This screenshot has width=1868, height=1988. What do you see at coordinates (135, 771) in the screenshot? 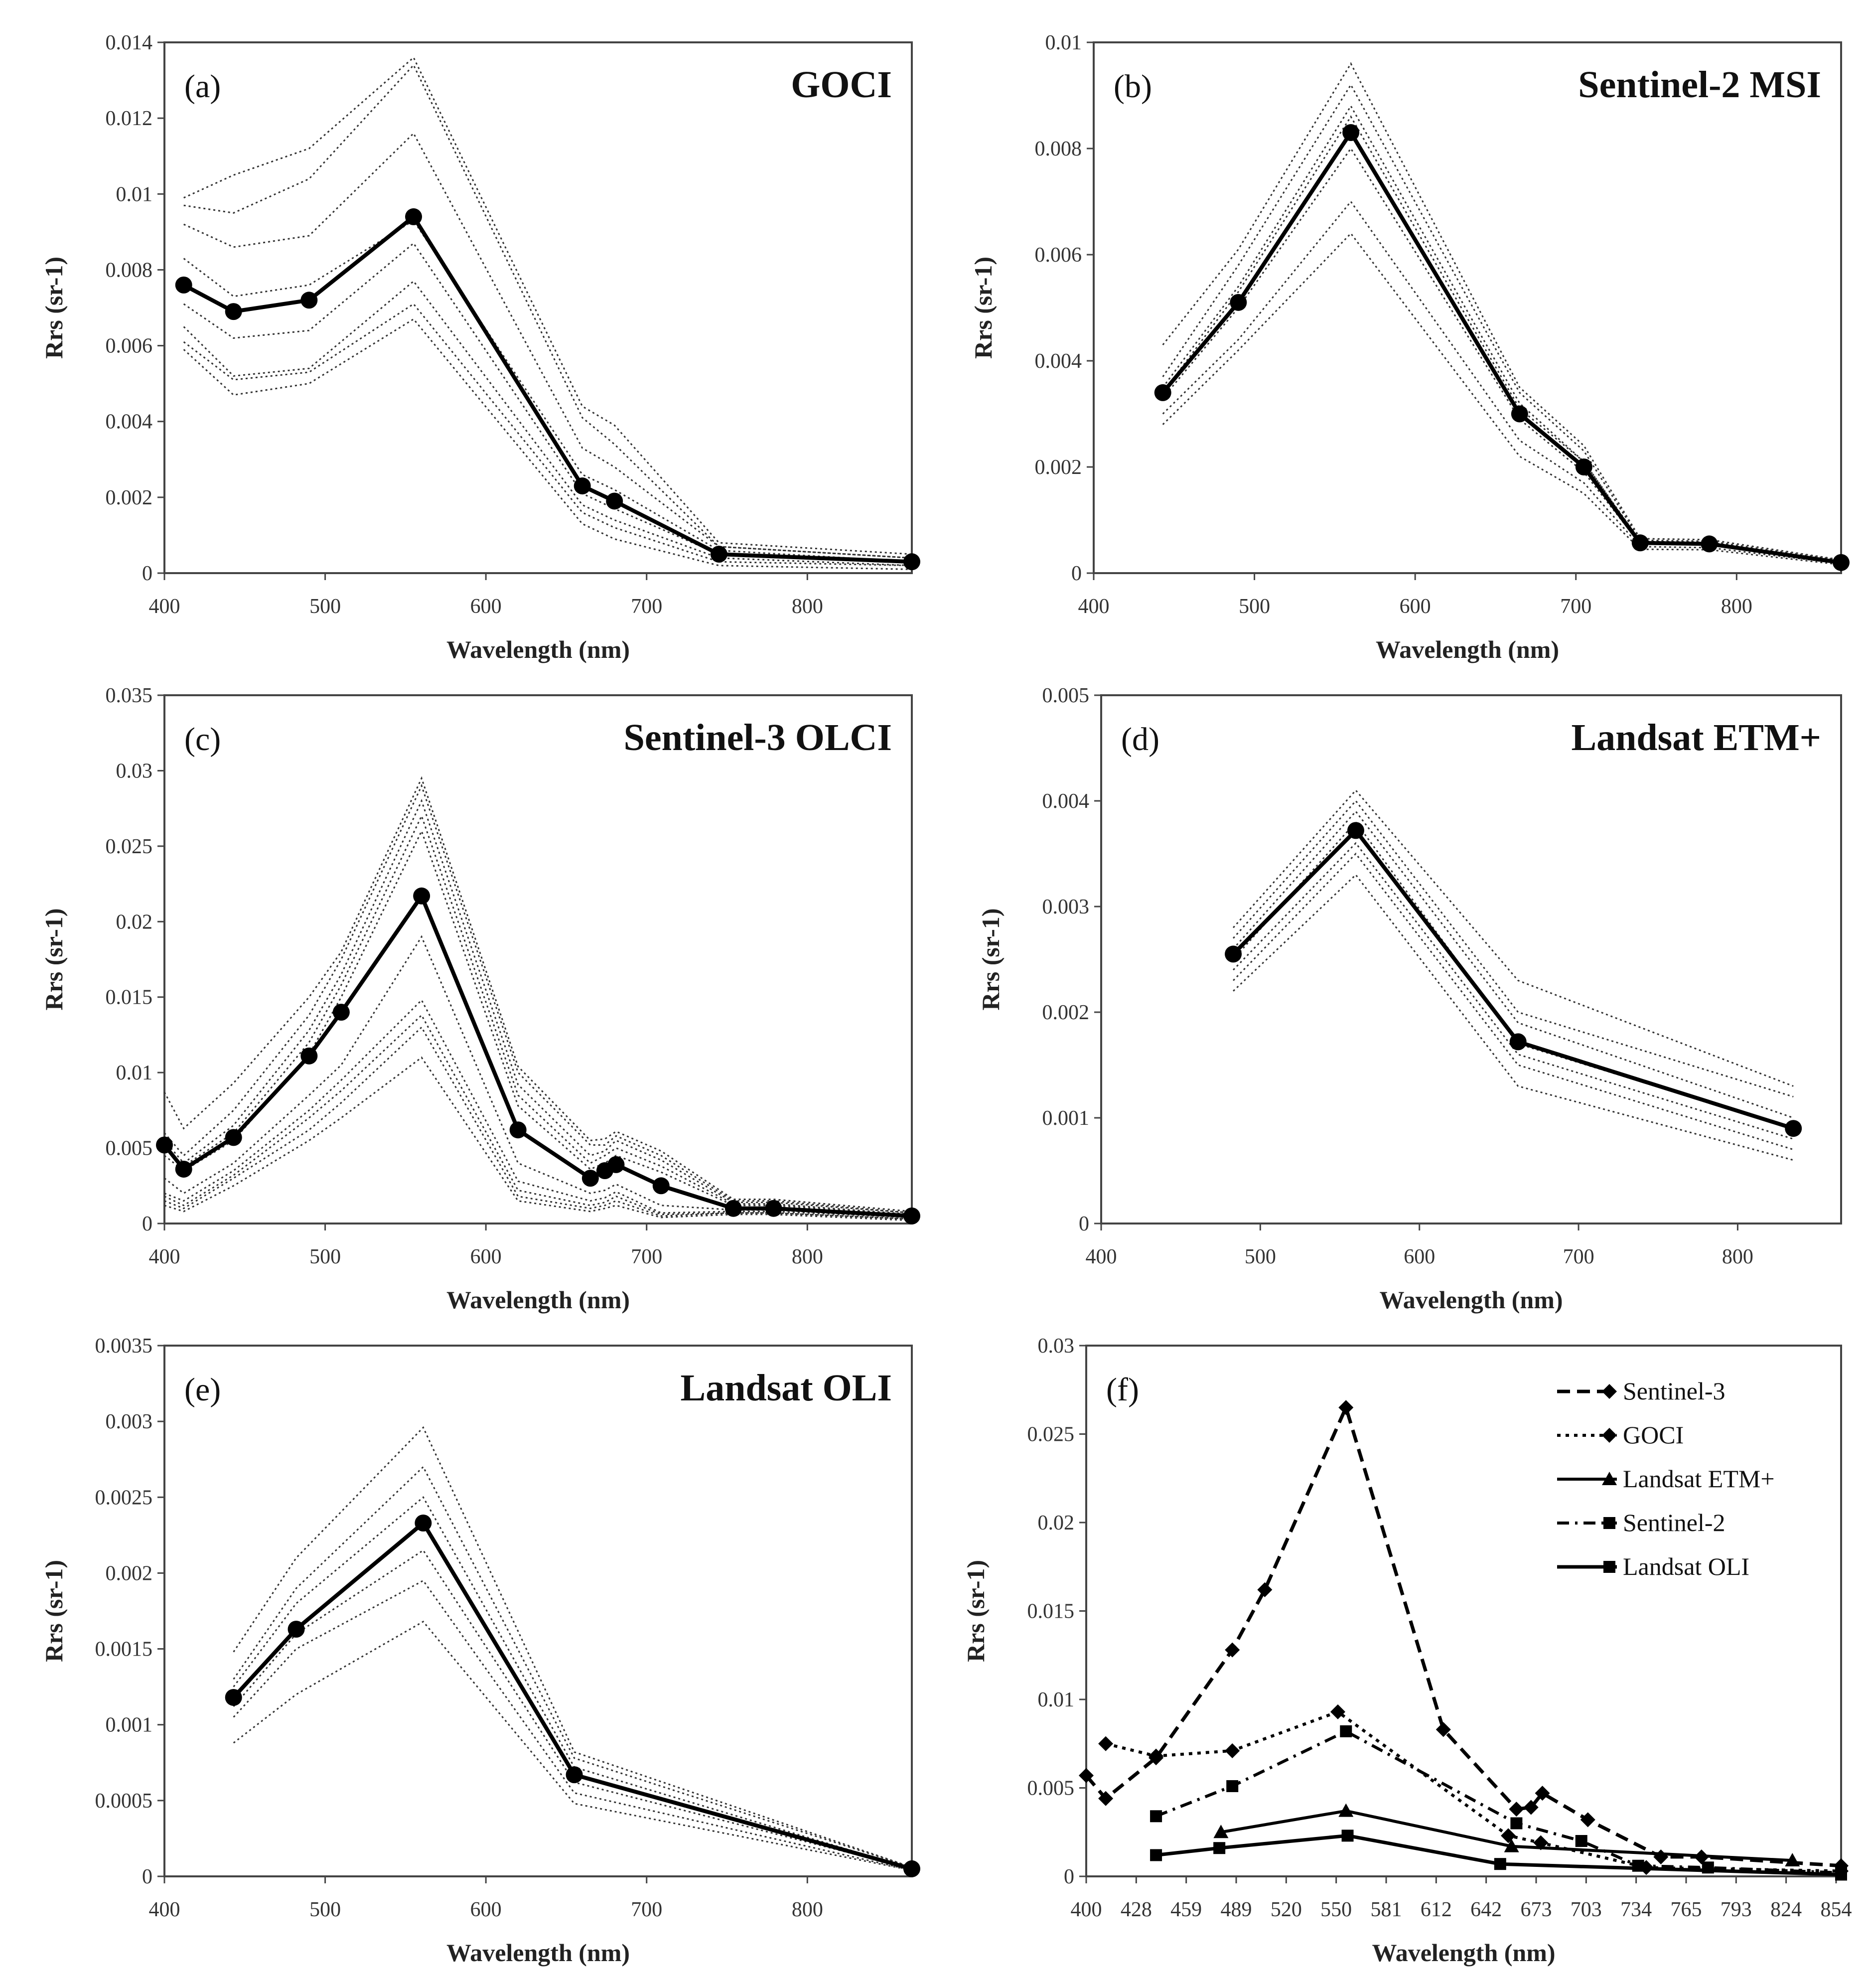
I see `y-tick-label: 0.03` at bounding box center [135, 771].